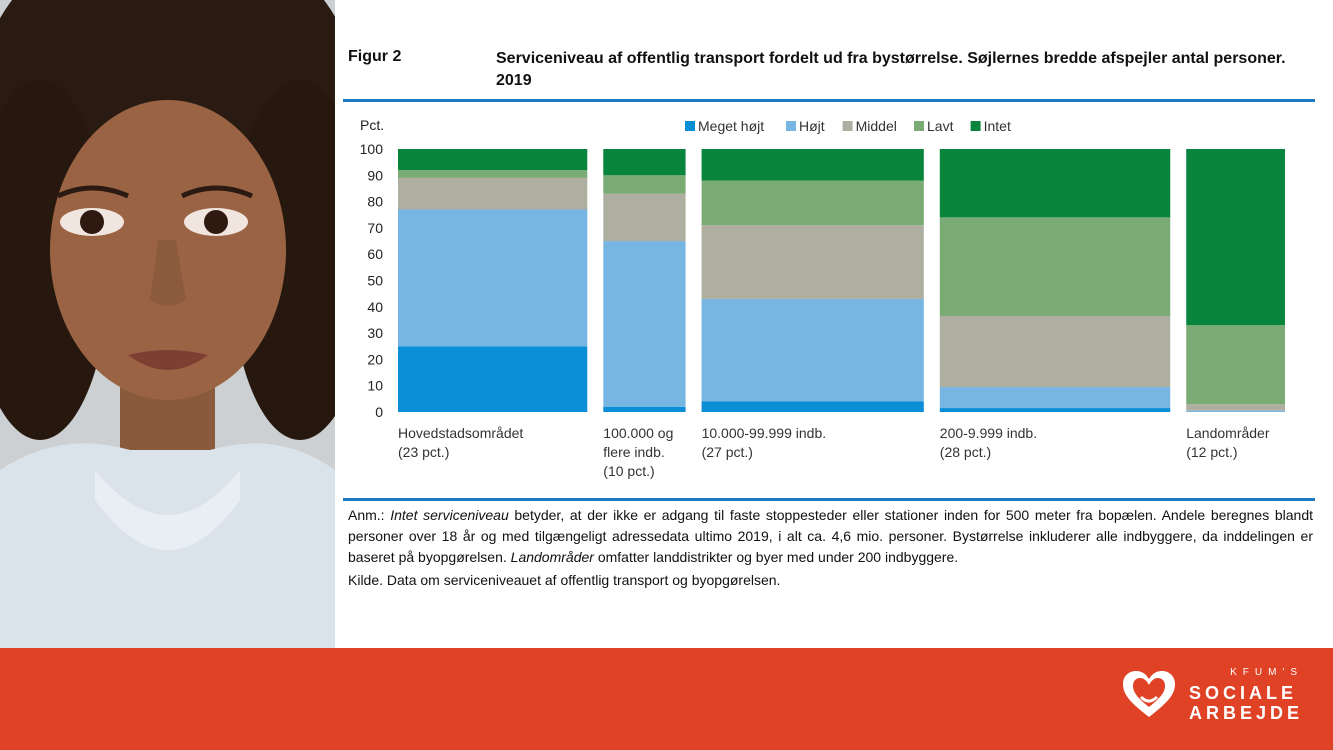 The image size is (1333, 750). What do you see at coordinates (727, 452) in the screenshot?
I see `x-category-label: (27 pct.)` at bounding box center [727, 452].